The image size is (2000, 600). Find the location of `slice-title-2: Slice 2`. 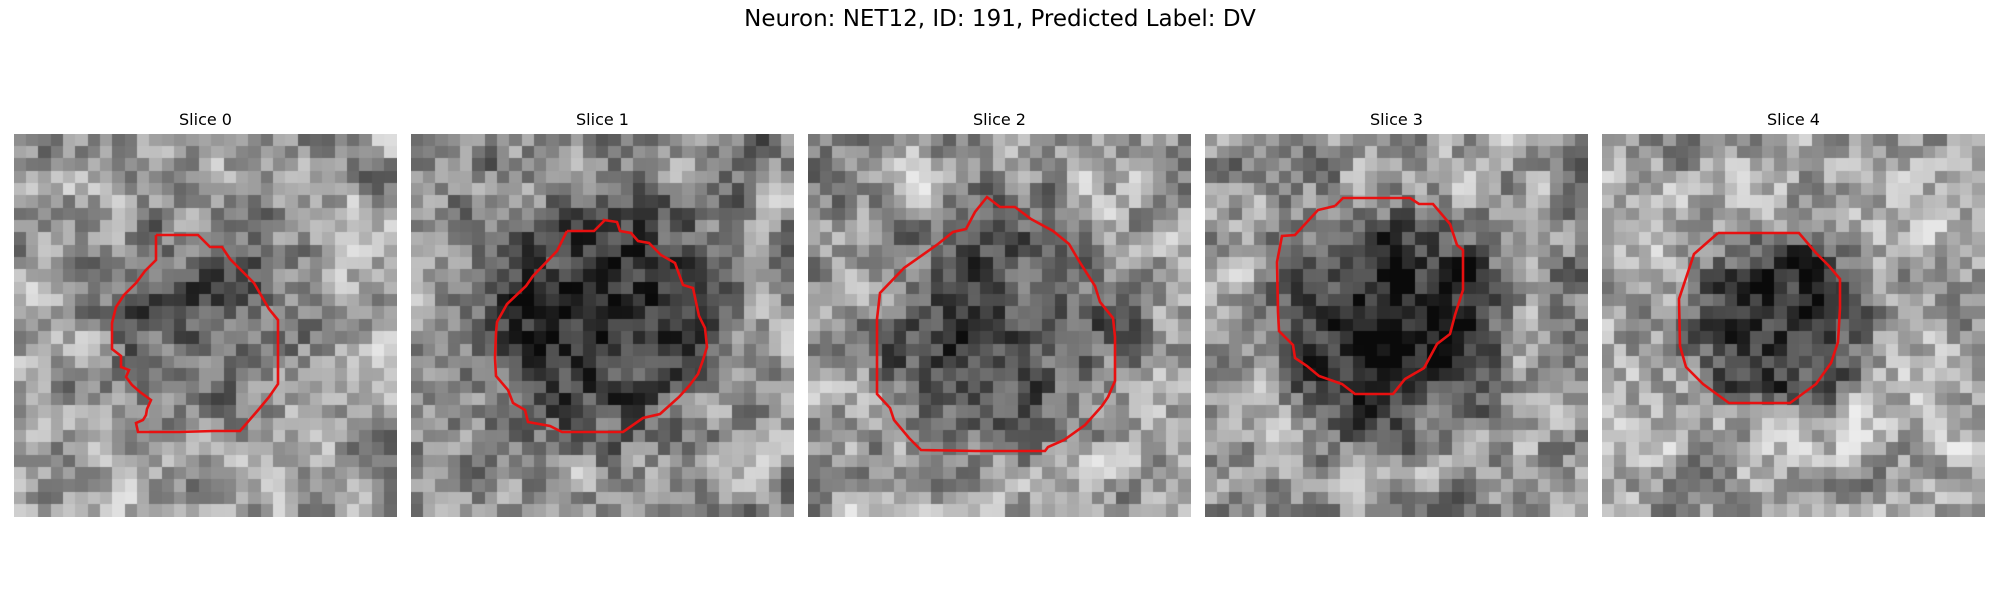

slice-title-2: Slice 2 is located at coordinates (999, 119).